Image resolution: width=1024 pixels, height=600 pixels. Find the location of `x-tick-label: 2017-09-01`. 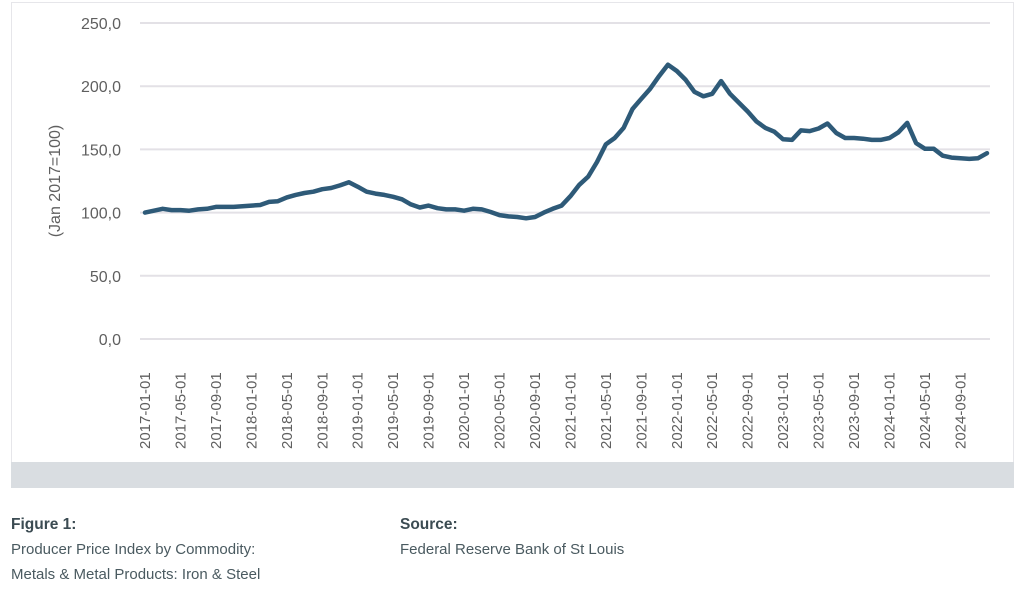

x-tick-label: 2017-09-01 is located at coordinates (216, 410).